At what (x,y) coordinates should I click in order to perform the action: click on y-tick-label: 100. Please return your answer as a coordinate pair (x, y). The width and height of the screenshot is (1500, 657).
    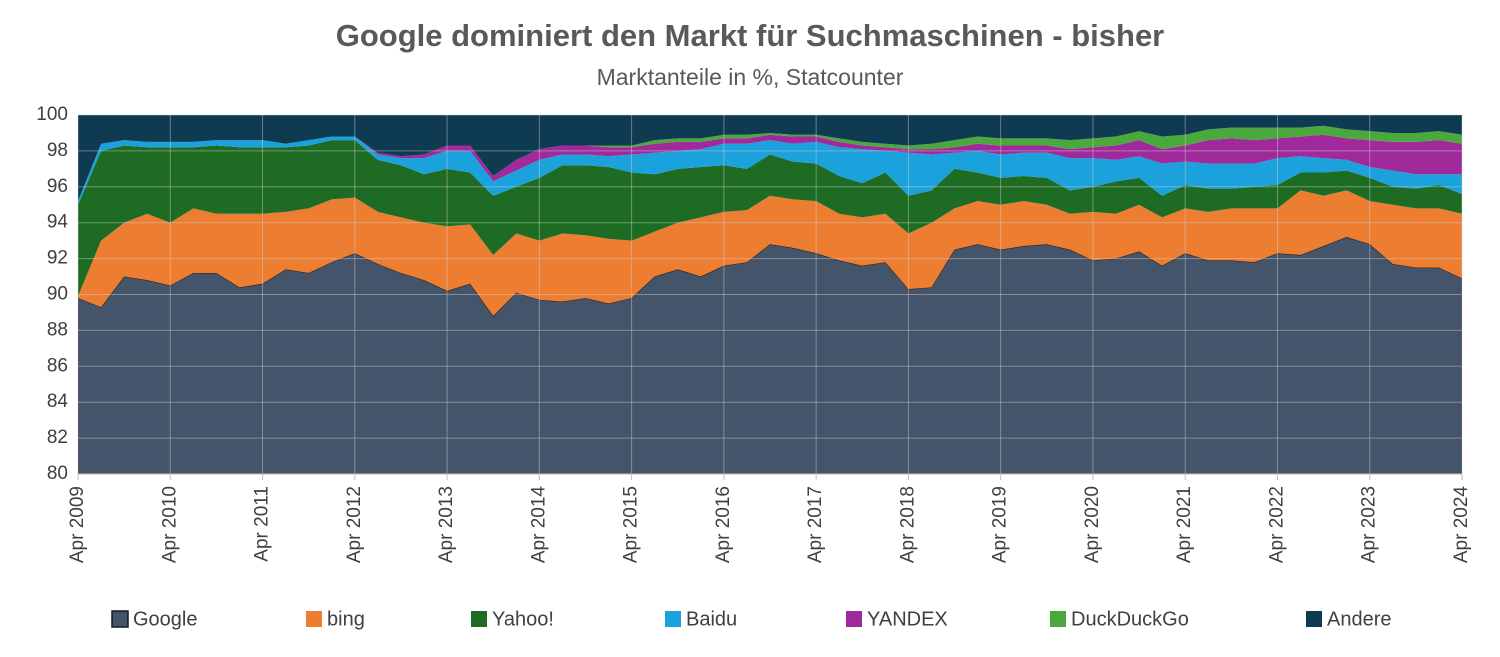
    Looking at the image, I should click on (52, 114).